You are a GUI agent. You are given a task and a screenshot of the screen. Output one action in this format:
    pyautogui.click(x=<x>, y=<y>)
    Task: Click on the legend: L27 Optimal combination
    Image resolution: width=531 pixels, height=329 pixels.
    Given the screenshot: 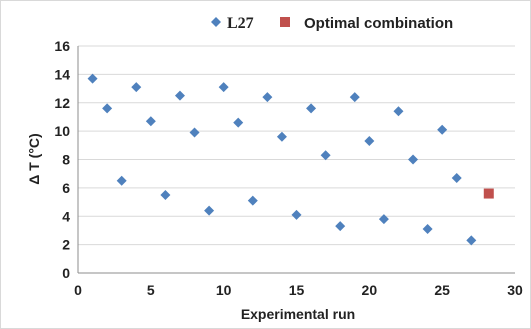 What is the action you would take?
    pyautogui.click(x=332, y=23)
    